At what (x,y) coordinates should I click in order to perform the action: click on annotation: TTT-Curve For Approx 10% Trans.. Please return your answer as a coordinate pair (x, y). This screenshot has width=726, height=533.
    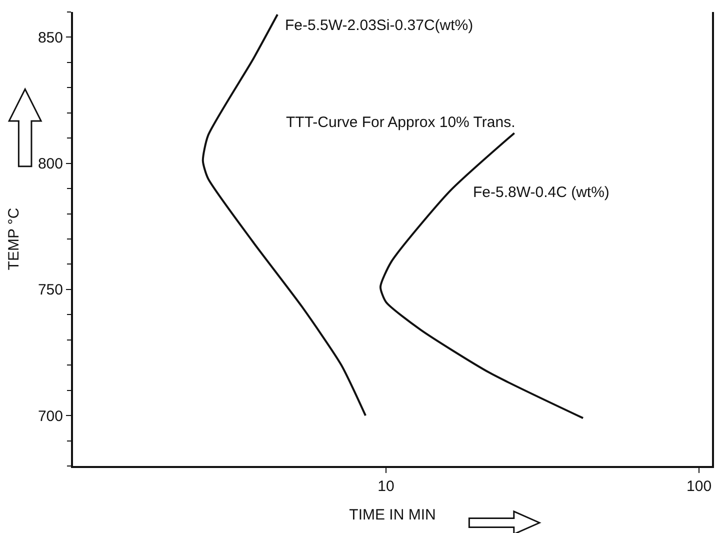
    Looking at the image, I should click on (401, 122).